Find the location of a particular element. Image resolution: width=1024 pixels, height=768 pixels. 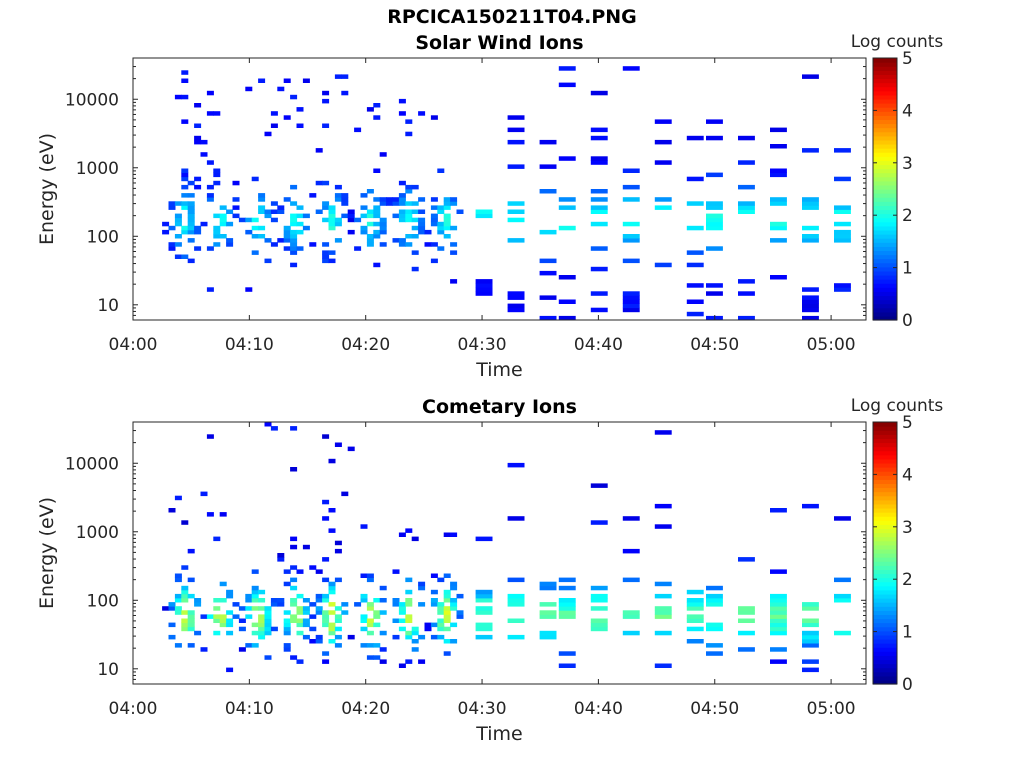

x-axis-label: Time is located at coordinates (499, 734).